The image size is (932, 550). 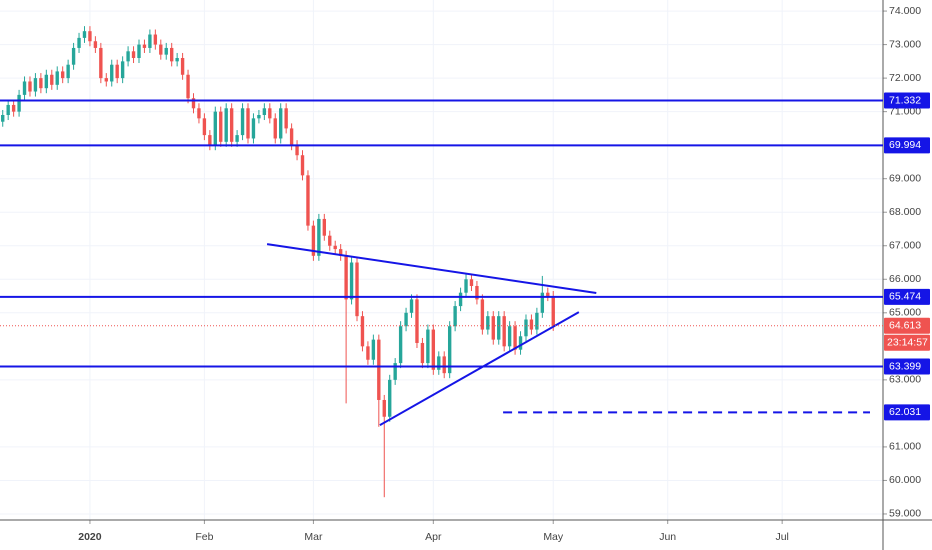 I want to click on y-tick-label: 68.000, so click(x=905, y=212).